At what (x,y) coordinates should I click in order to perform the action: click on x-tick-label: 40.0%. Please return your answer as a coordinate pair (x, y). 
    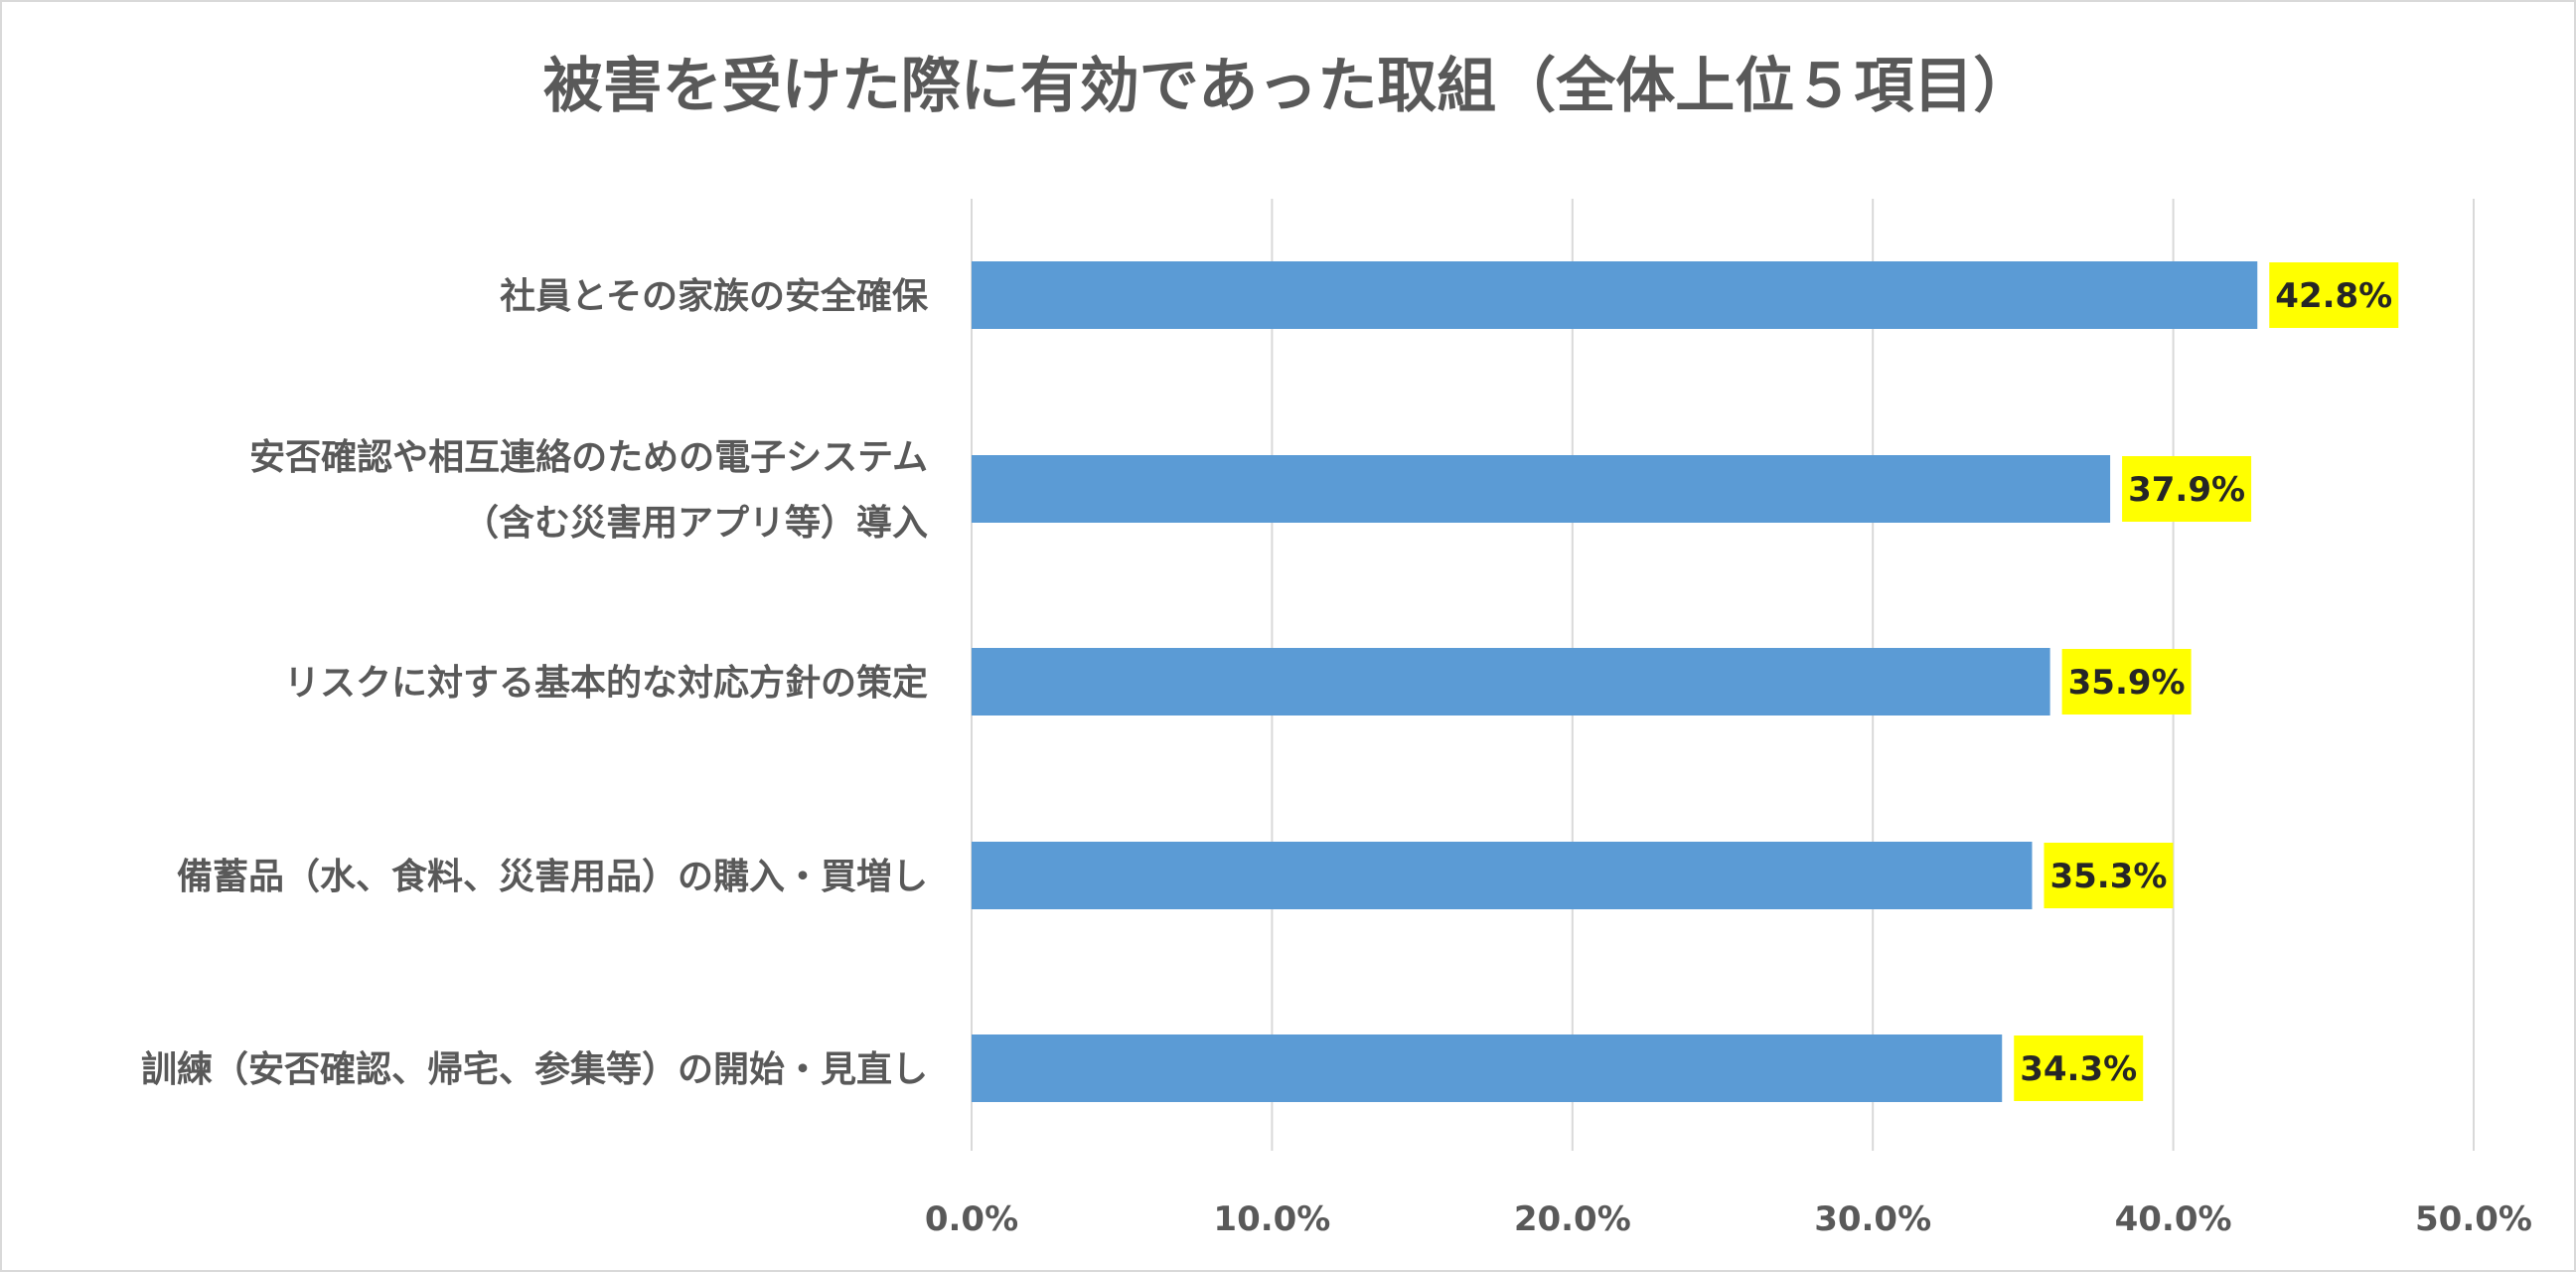
    Looking at the image, I should click on (2173, 1219).